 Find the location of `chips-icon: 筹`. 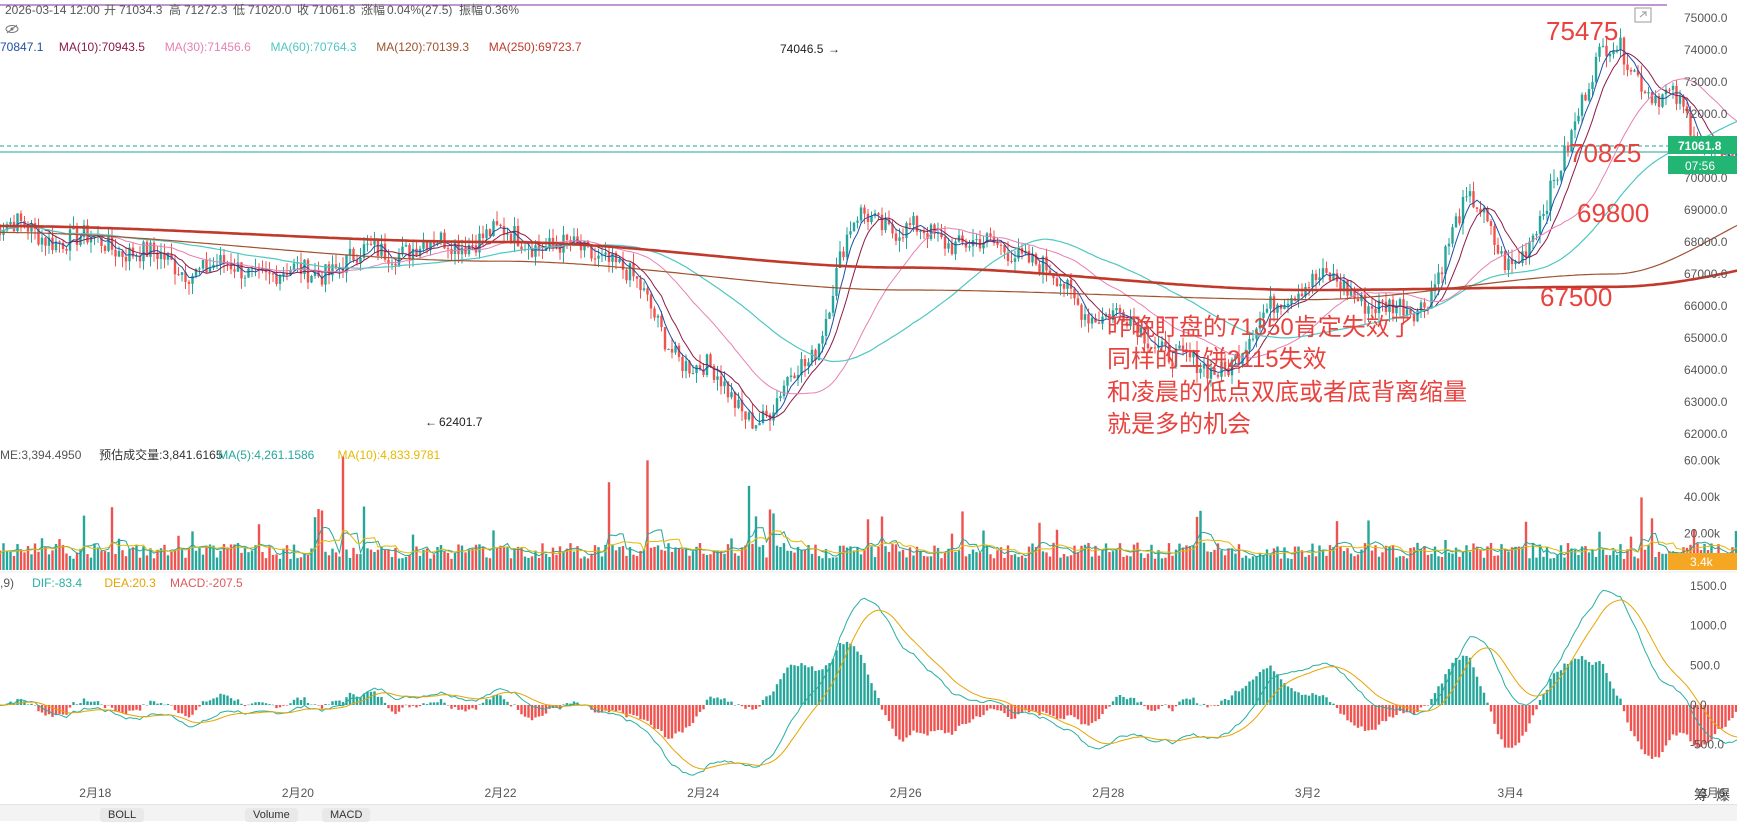

chips-icon: 筹 is located at coordinates (1701, 795).